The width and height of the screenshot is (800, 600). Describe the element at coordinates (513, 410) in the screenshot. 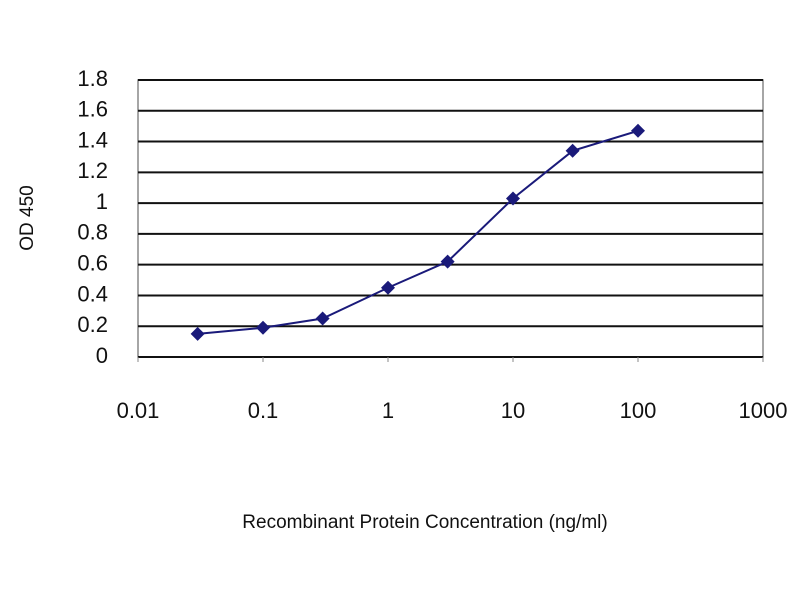

I see `x-tick-label: 10` at that location.